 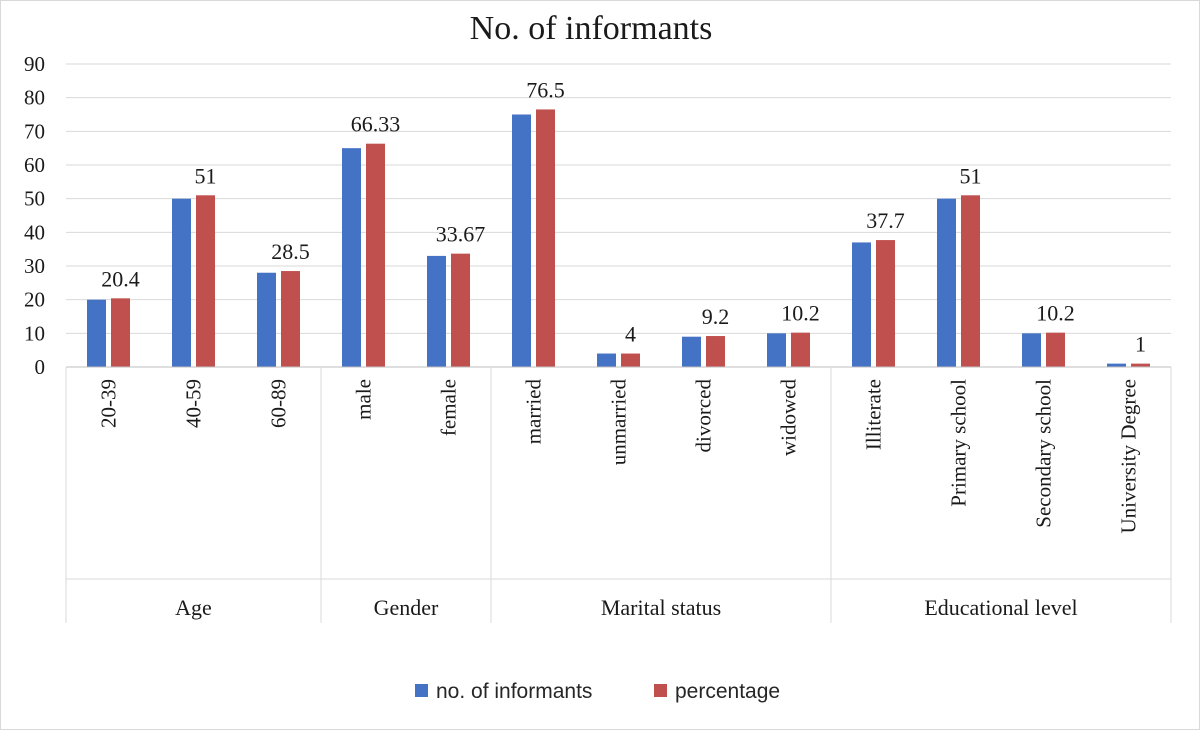 I want to click on y-tick-label: 40, so click(x=34, y=232).